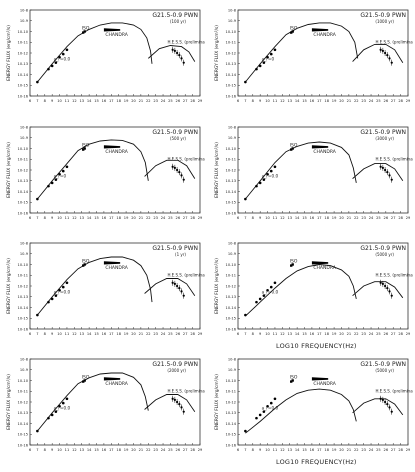  Describe the element at coordinates (133, 334) in the screenshot. I see `x-tick-label: 20` at that location.